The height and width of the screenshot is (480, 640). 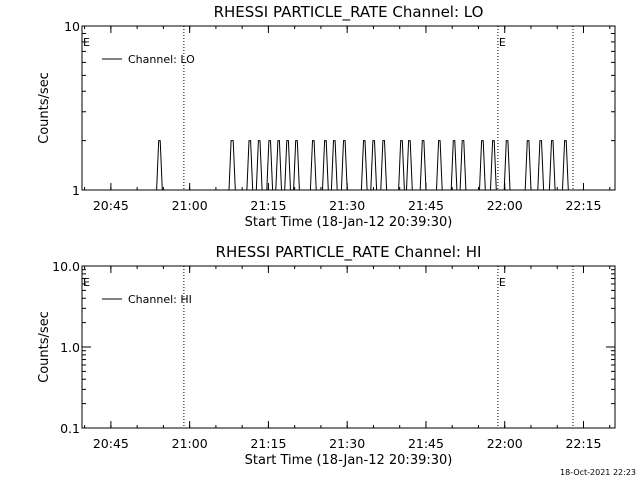 I want to click on lo-legend-label: Channel: LO, so click(x=161, y=59).